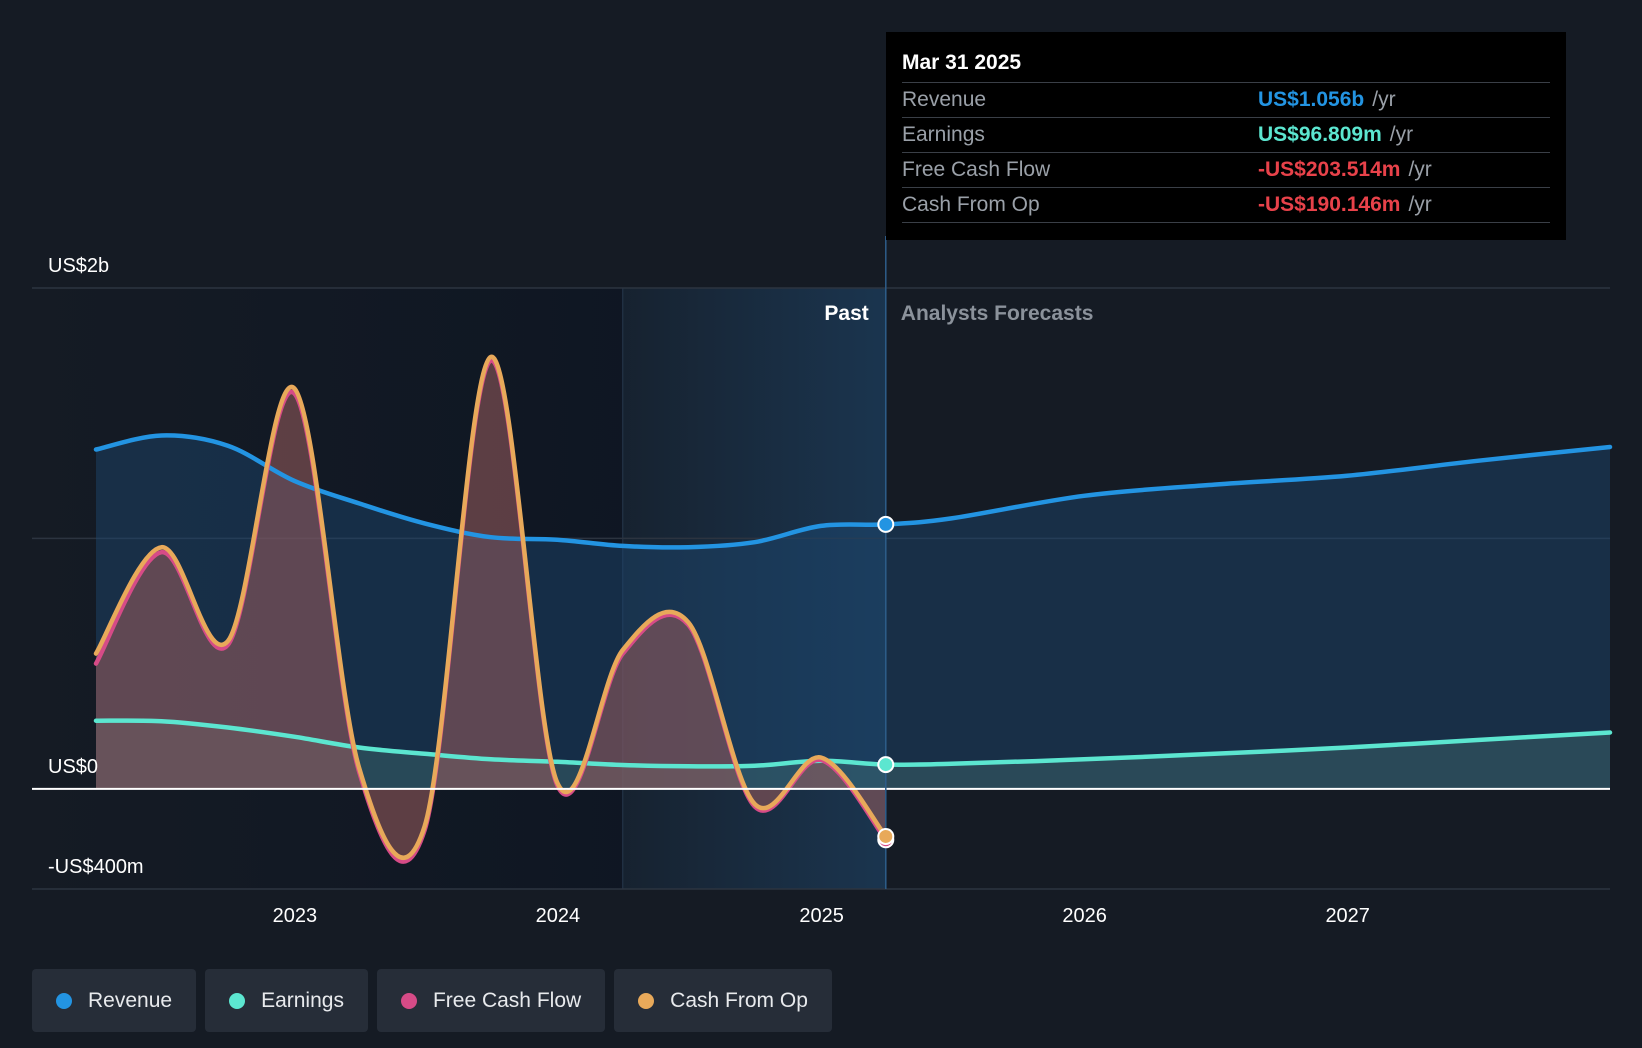 The height and width of the screenshot is (1048, 1642). What do you see at coordinates (1329, 169) in the screenshot?
I see `tooltip-value: -US$203.514m` at bounding box center [1329, 169].